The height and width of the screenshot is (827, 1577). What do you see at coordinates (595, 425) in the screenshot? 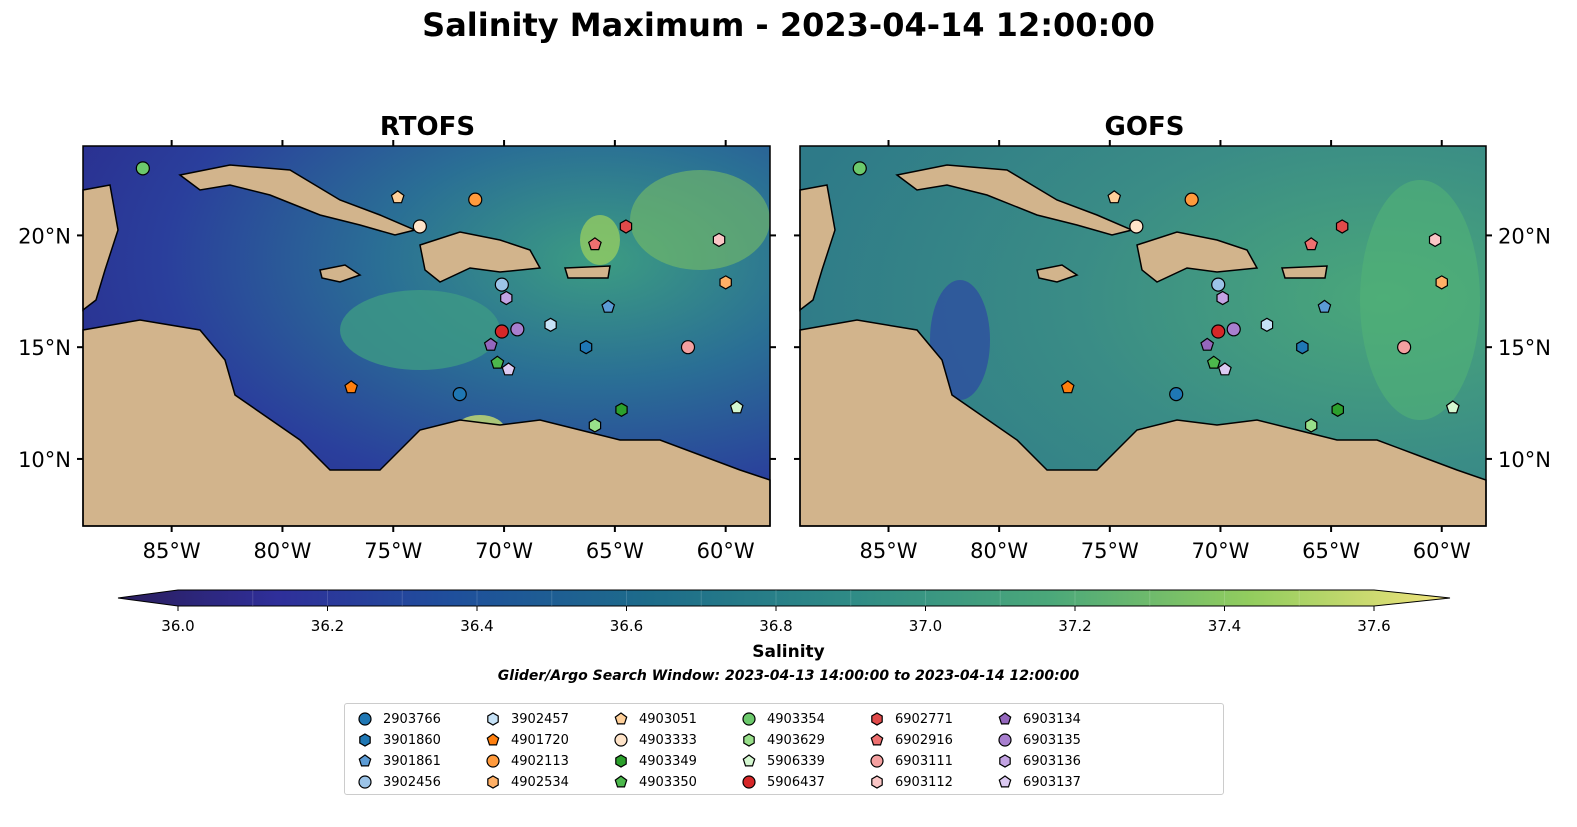
I see `float-marker-4903629-rtofs` at bounding box center [595, 425].